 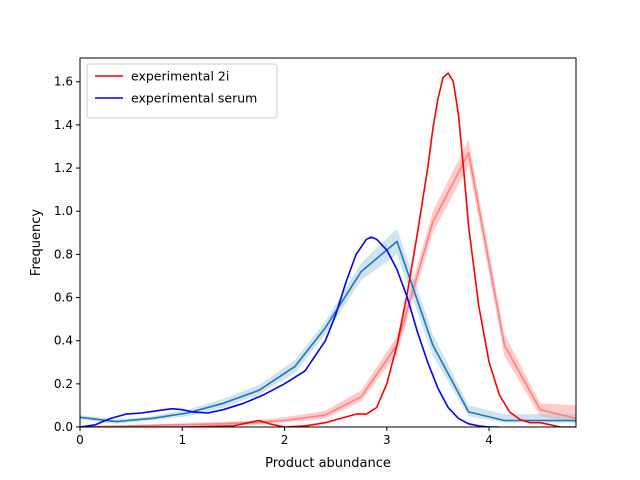 I want to click on y-tick-label: 0.4, so click(x=63, y=341).